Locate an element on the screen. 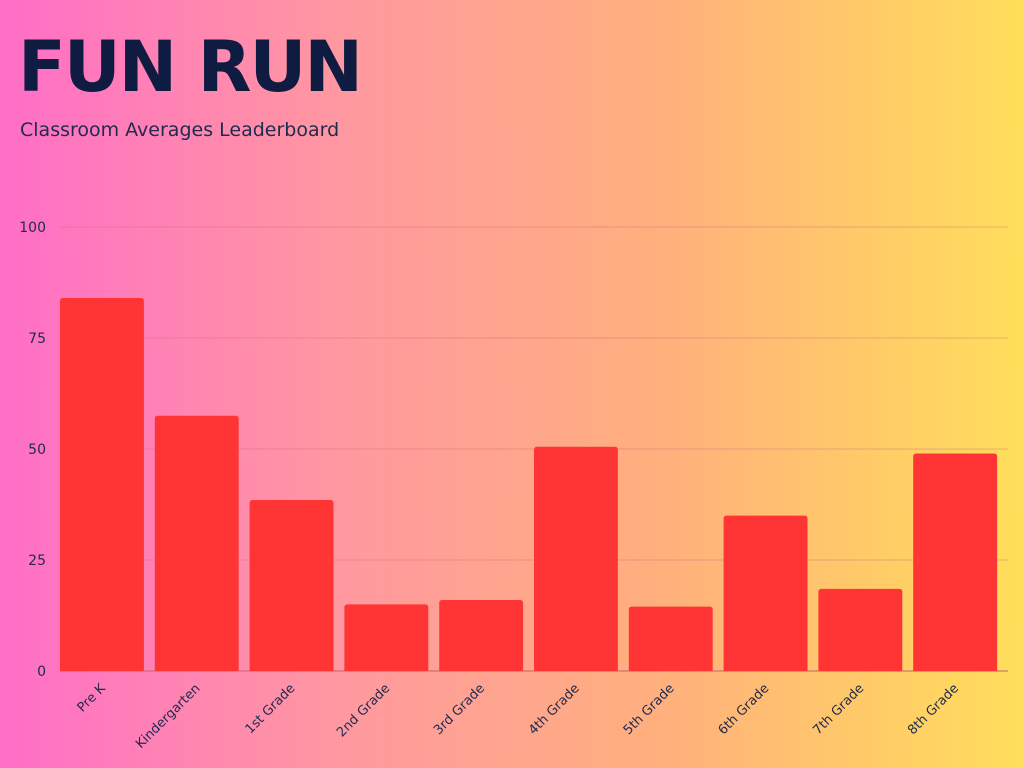 The image size is (1024, 768). bar-7th-grade is located at coordinates (860, 629).